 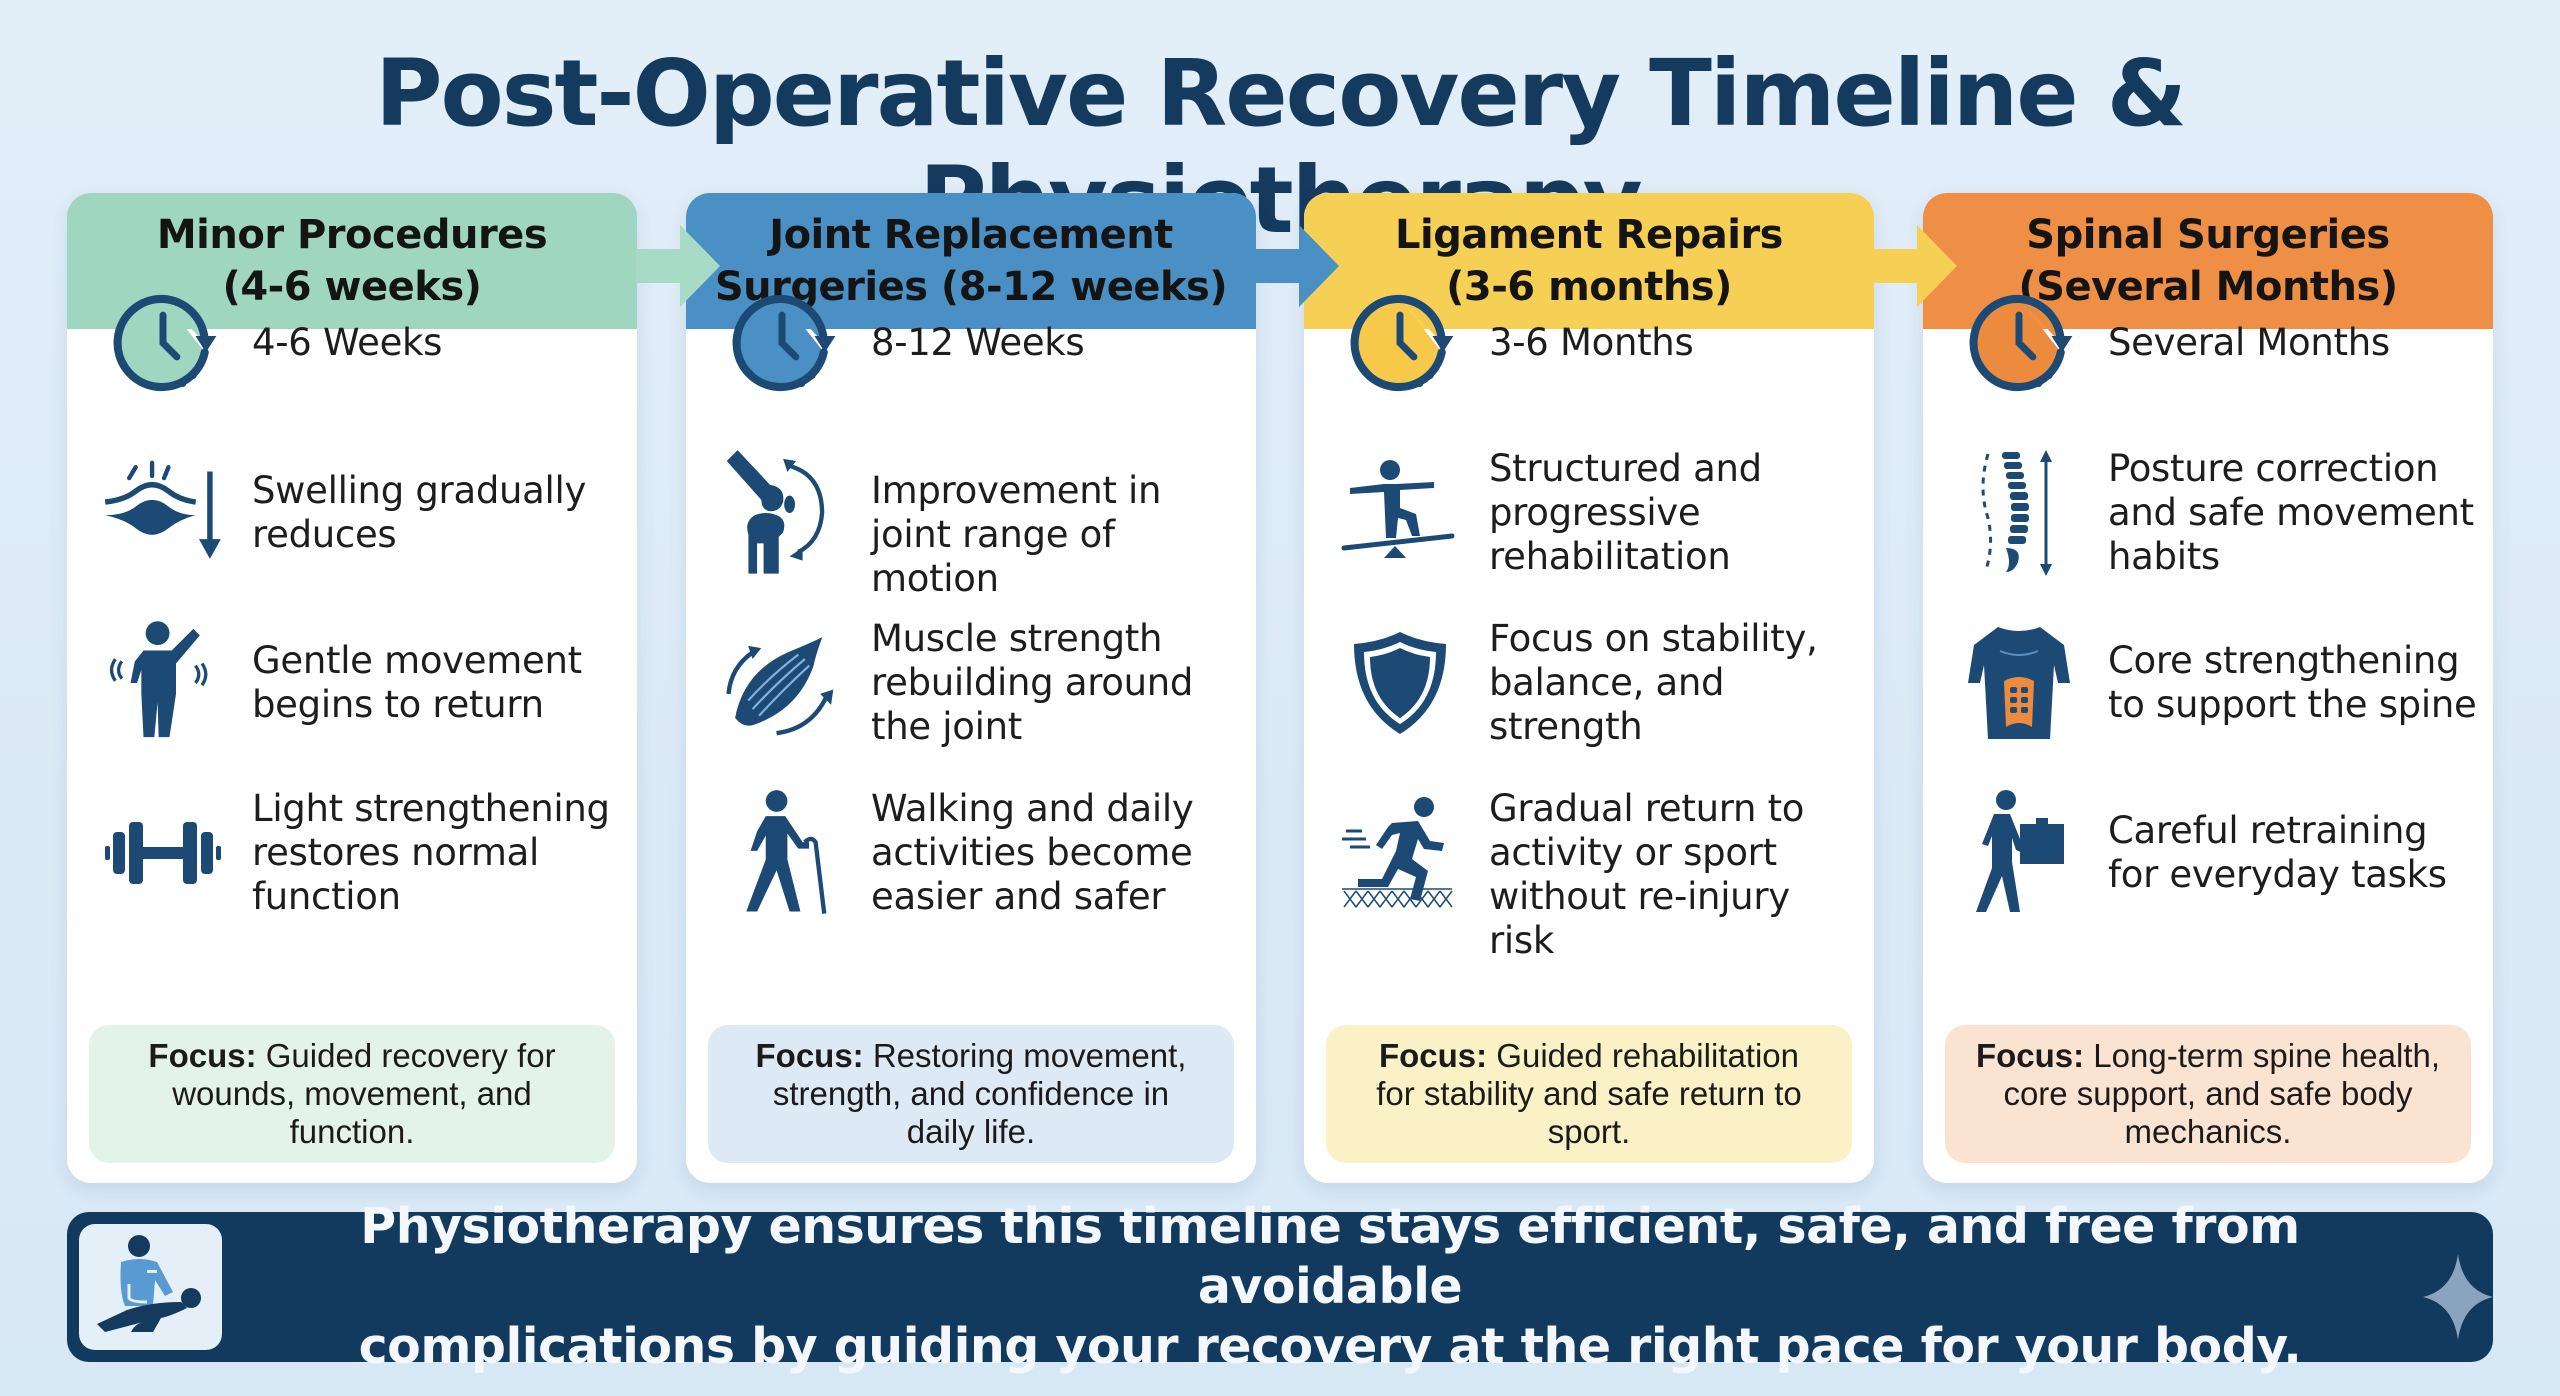 I want to click on knee-joint-icon, so click(x=782, y=512).